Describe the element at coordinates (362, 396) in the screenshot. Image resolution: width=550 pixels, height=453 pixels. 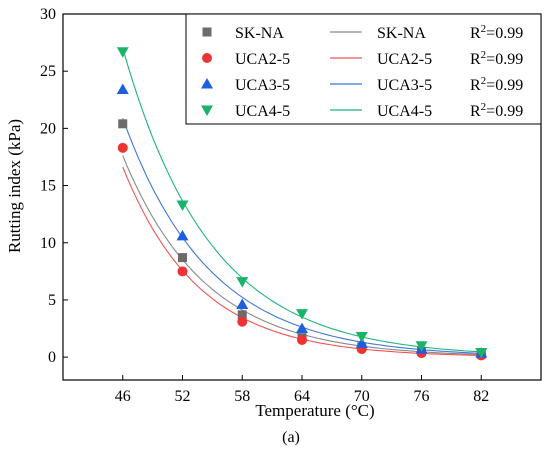
I see `x-tick-label: 70` at that location.